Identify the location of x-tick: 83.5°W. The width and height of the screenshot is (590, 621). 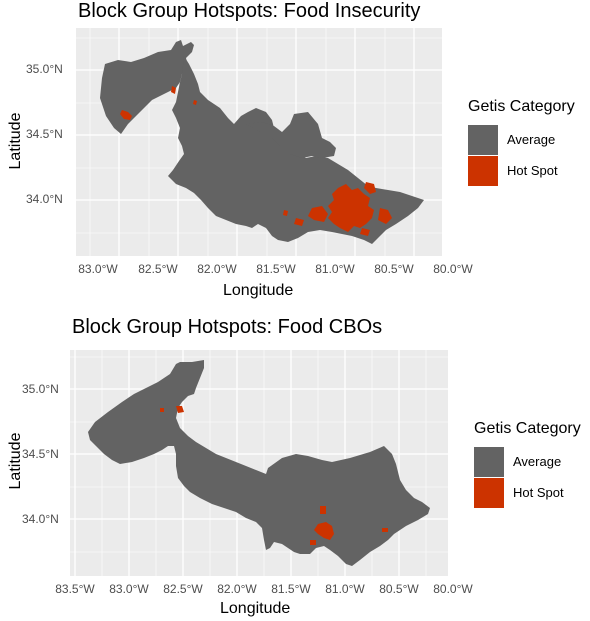
(75, 589).